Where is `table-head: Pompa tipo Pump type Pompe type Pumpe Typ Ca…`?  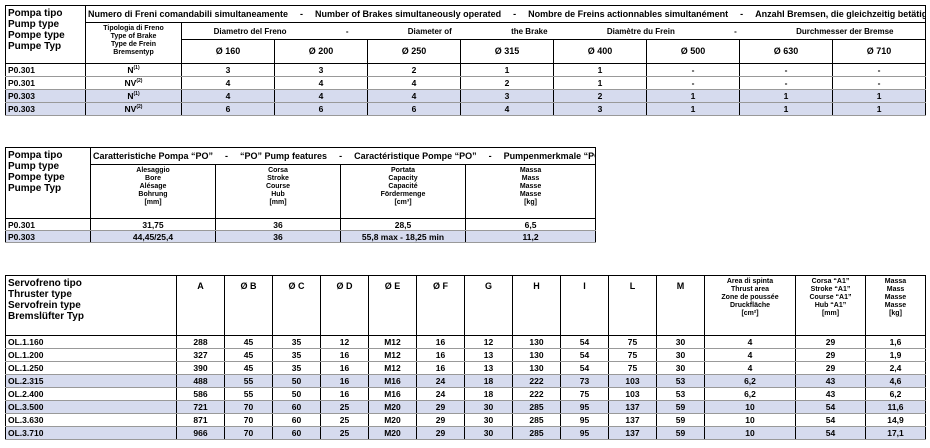
table-head: Pompa tipo Pump type Pompe type Pumpe Typ Ca… is located at coordinates (301, 183).